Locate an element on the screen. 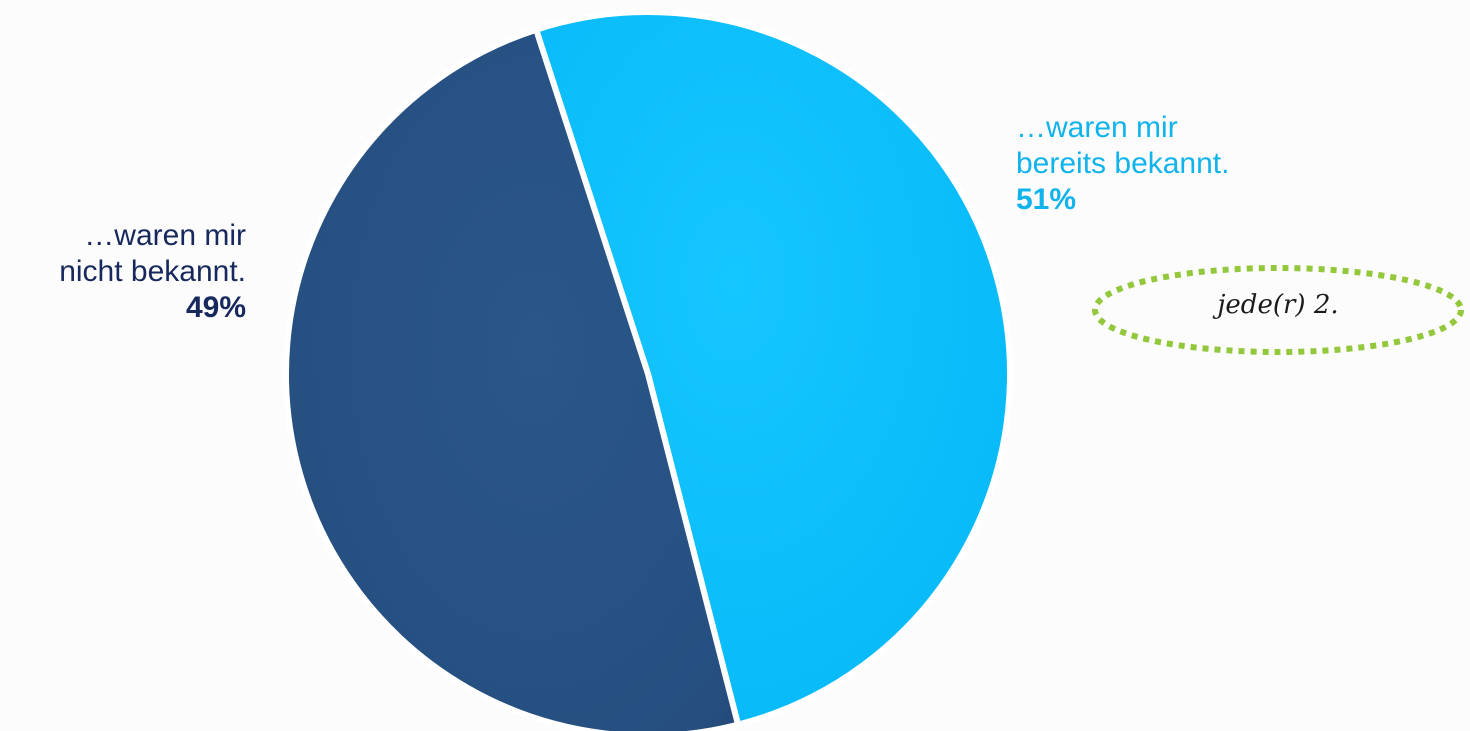 The image size is (1470, 731). slice-label-nicht-bekannt: …waren mir nicht bekannt. 49% is located at coordinates (152, 272).